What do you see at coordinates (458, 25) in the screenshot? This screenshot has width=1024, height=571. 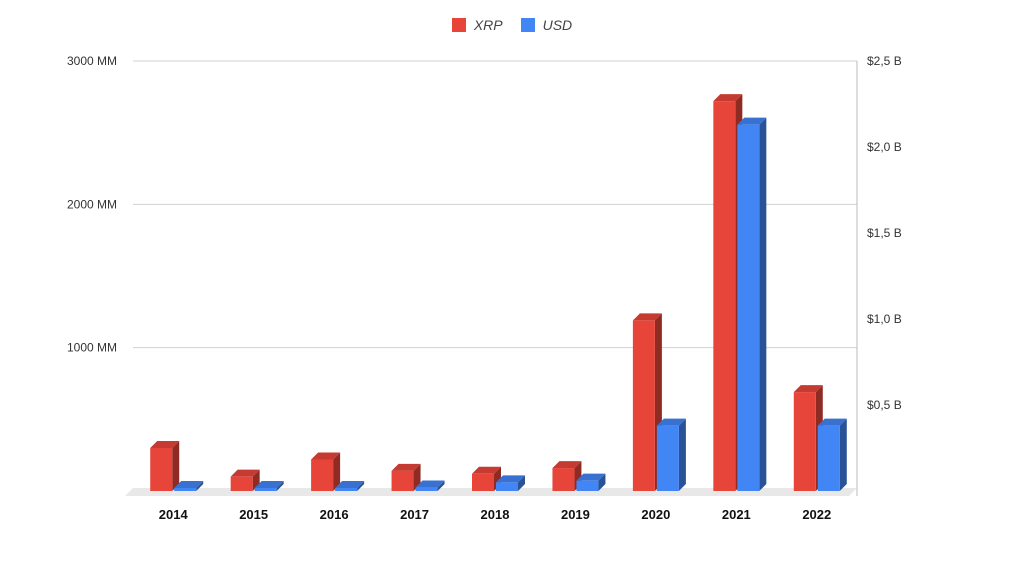 I see `legend-swatch-xrp` at bounding box center [458, 25].